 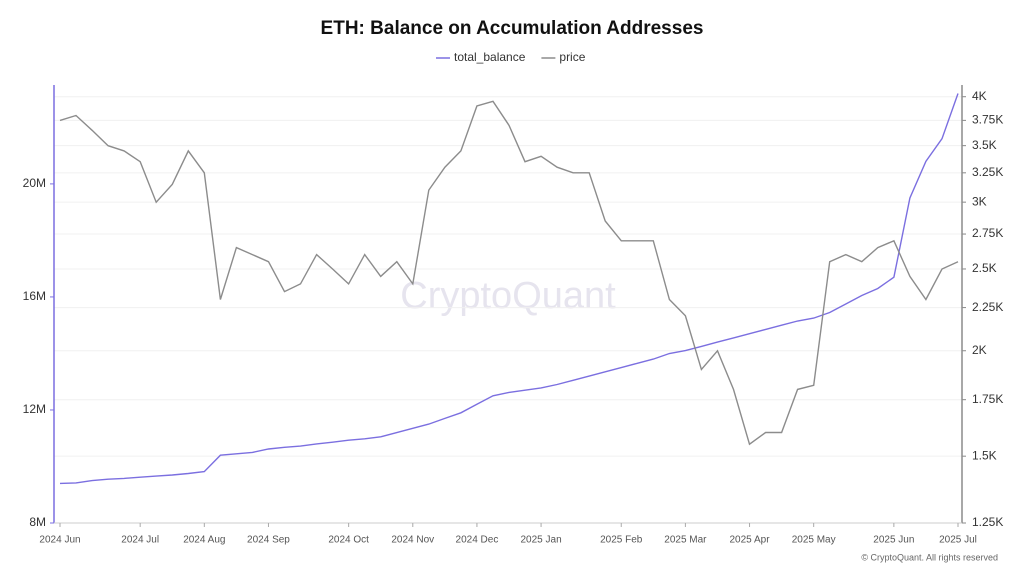 I want to click on x-tick-label: 2025 Jul, so click(x=958, y=540).